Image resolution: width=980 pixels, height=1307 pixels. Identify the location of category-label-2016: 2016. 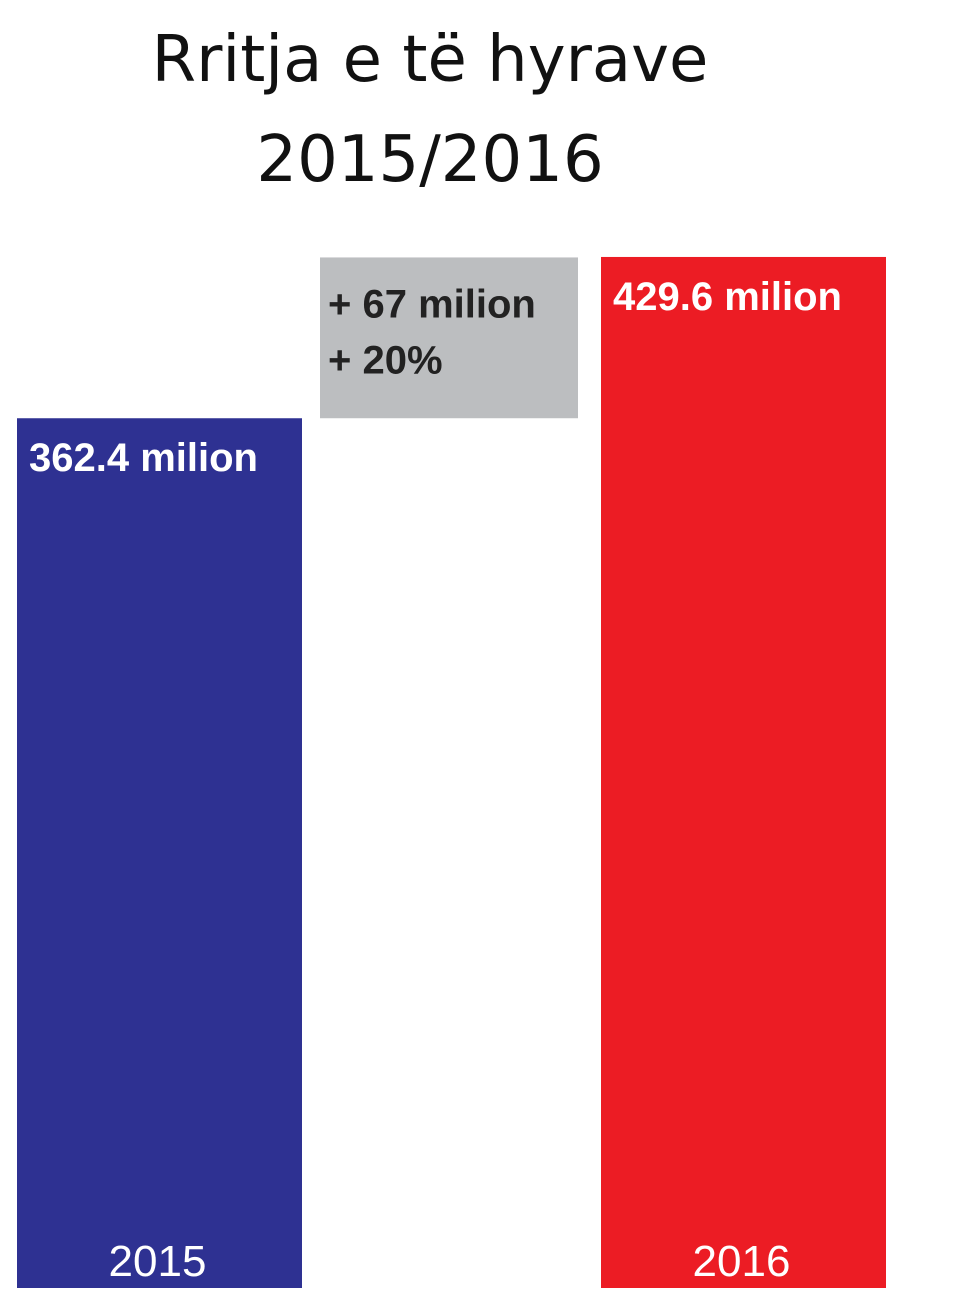
(742, 1261).